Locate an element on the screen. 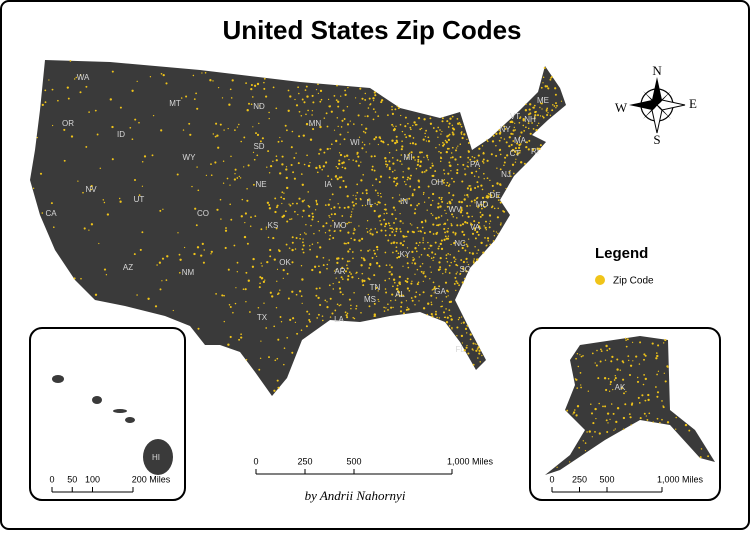 This screenshot has height=535, width=750. state-label: KS is located at coordinates (273, 225).